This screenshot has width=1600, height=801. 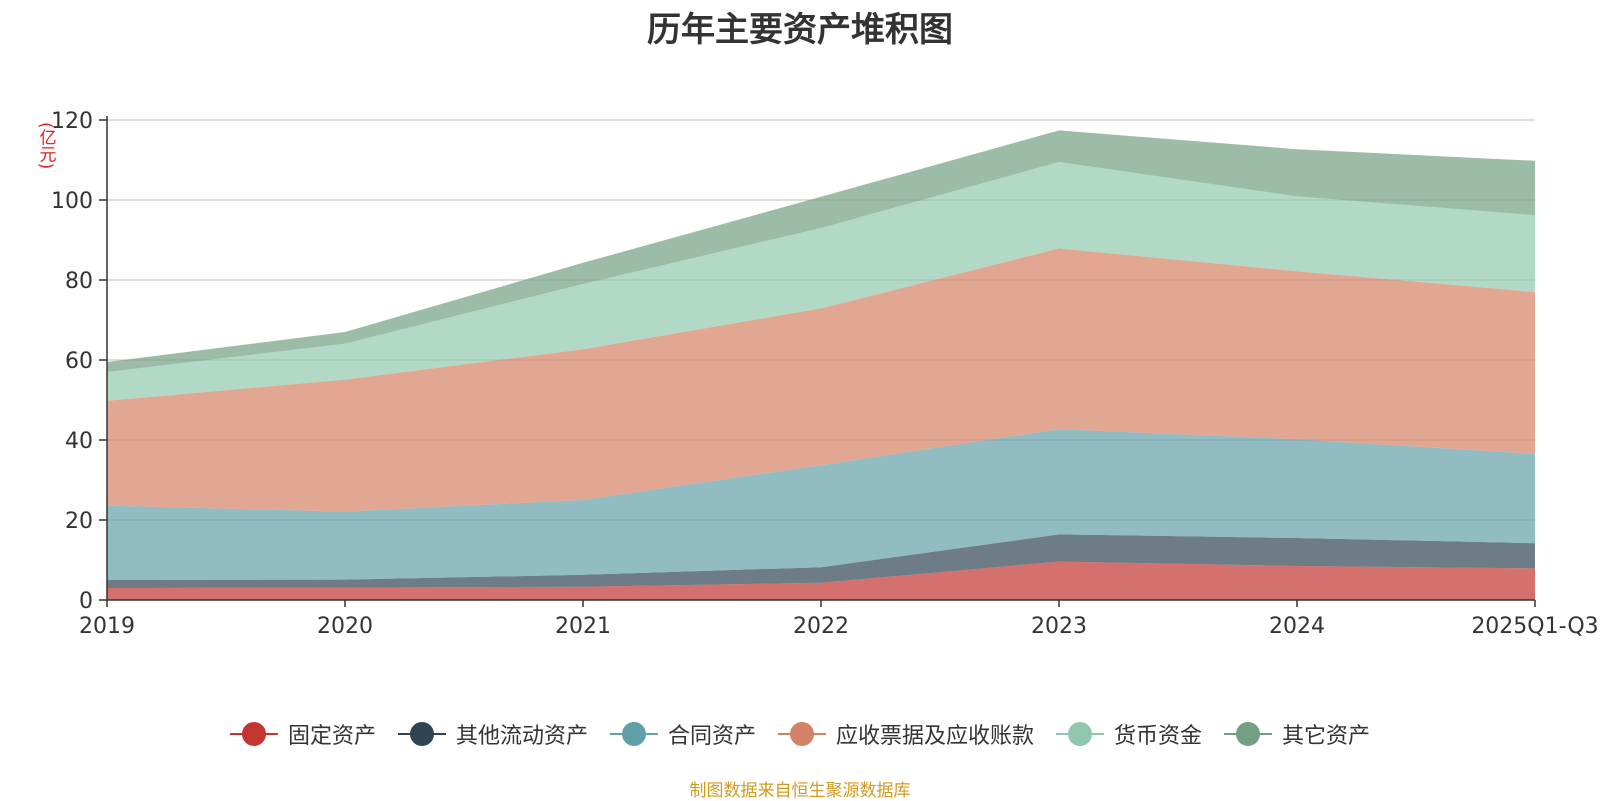 I want to click on legend: 固定资产 其他流动资产 合同资产 应收票据及应收账款 货币资金 其它资产, so click(x=800, y=734).